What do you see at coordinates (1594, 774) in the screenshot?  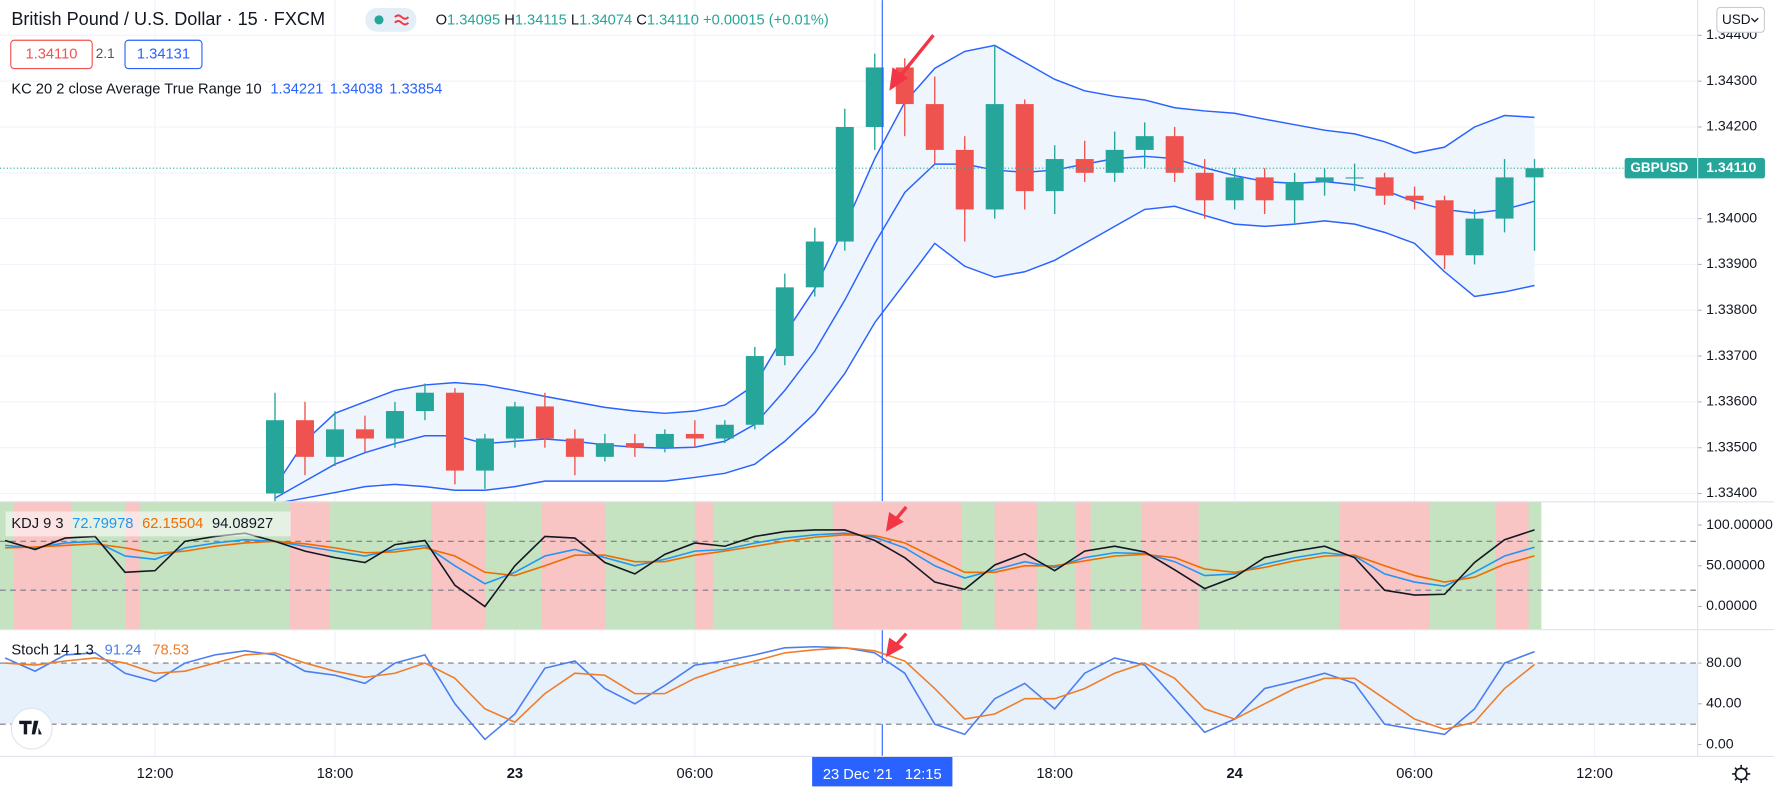 I see `x-tick-label: 12:00` at bounding box center [1594, 774].